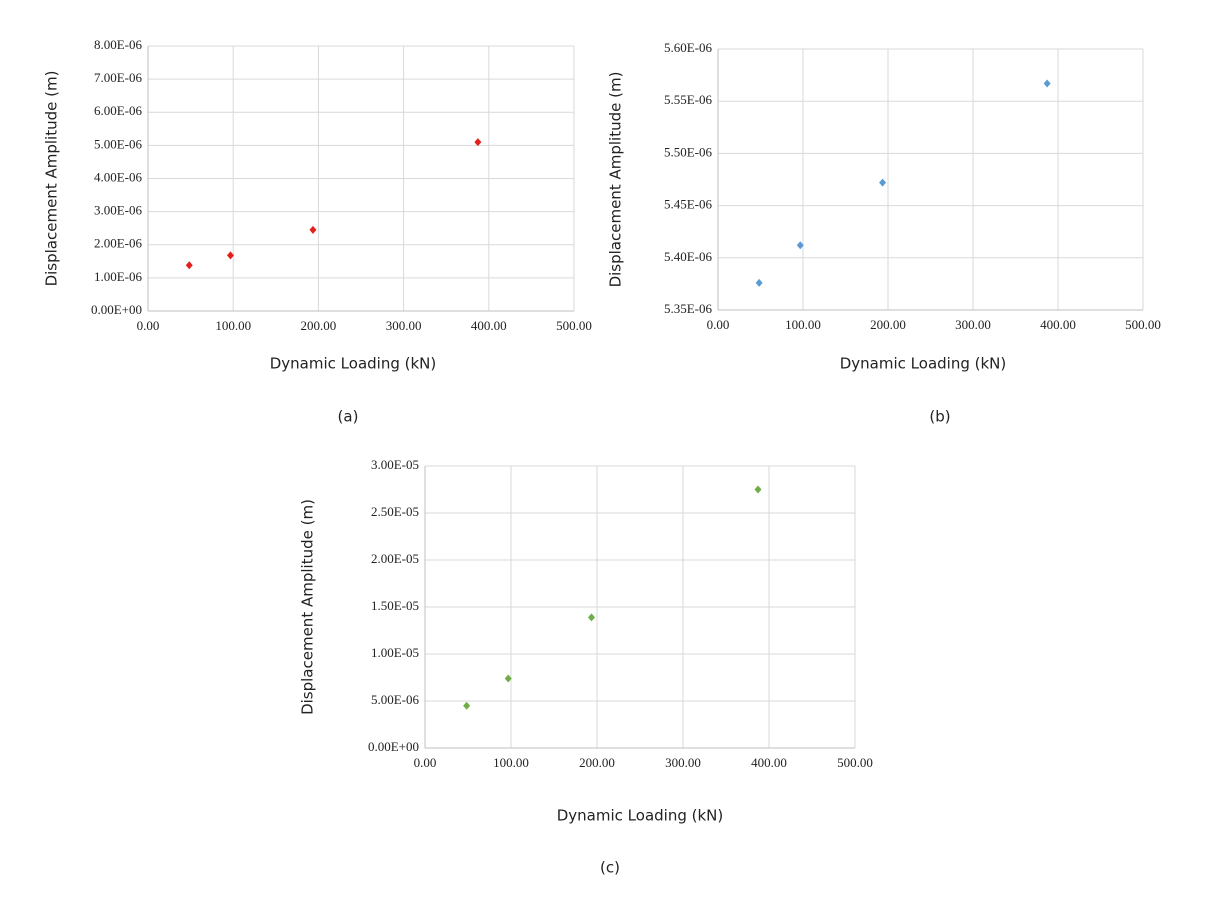 Image resolution: width=1210 pixels, height=915 pixels. What do you see at coordinates (118, 44) in the screenshot?
I see `y-tick-label: 8.00E-06` at bounding box center [118, 44].